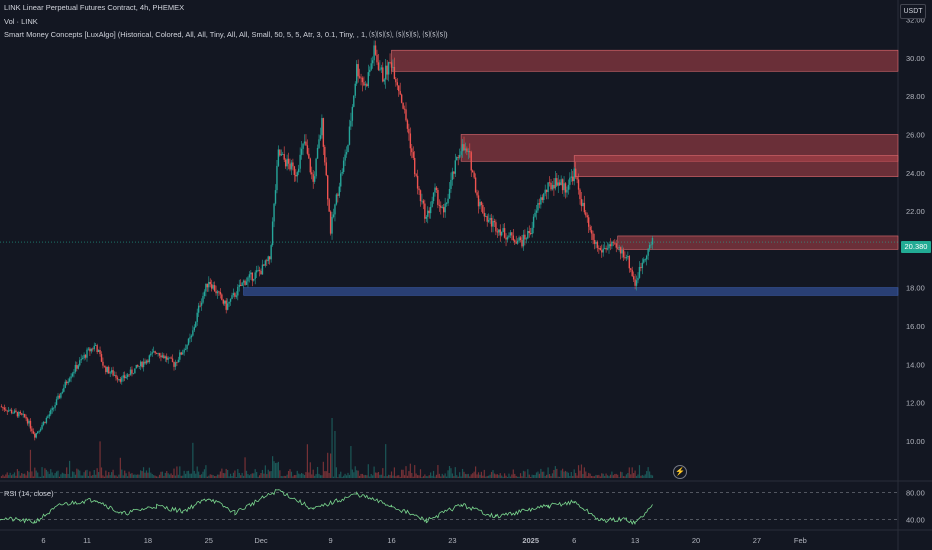 Image resolution: width=932 pixels, height=550 pixels. I want to click on price-tick-label: 16.00, so click(915, 326).